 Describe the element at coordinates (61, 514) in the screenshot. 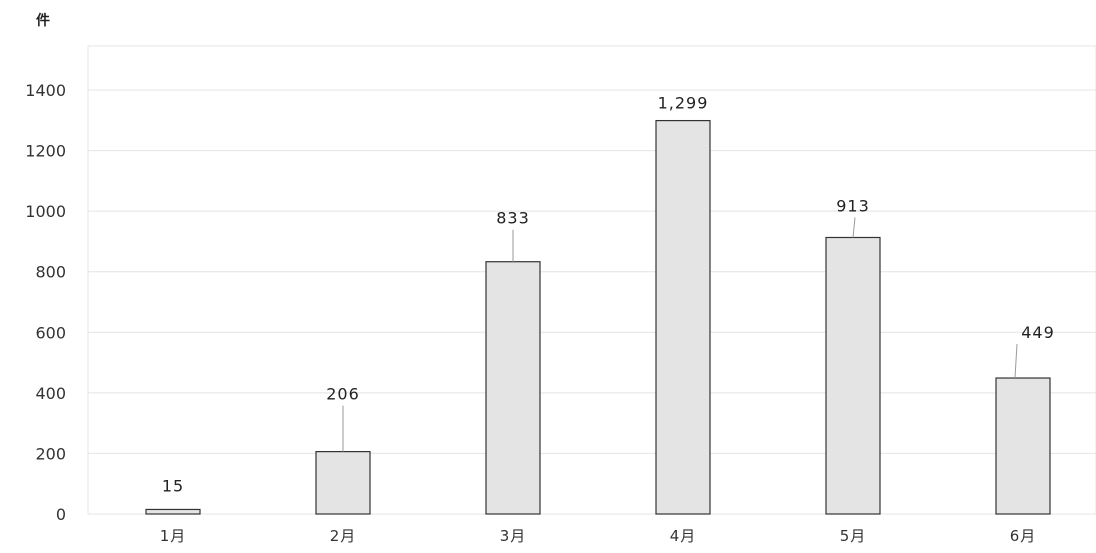

I see `y-tick-label-0: 0` at that location.